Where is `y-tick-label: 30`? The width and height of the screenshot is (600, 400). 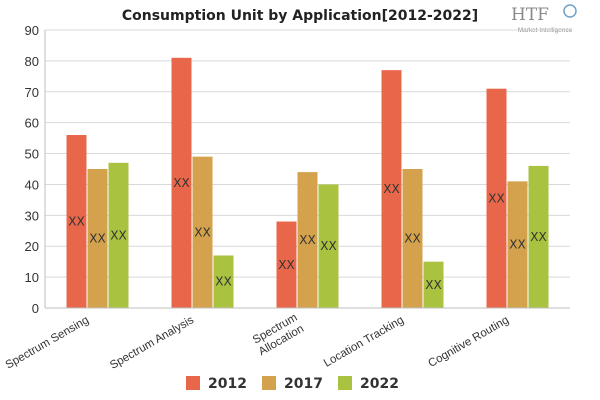 y-tick-label: 30 is located at coordinates (32, 215).